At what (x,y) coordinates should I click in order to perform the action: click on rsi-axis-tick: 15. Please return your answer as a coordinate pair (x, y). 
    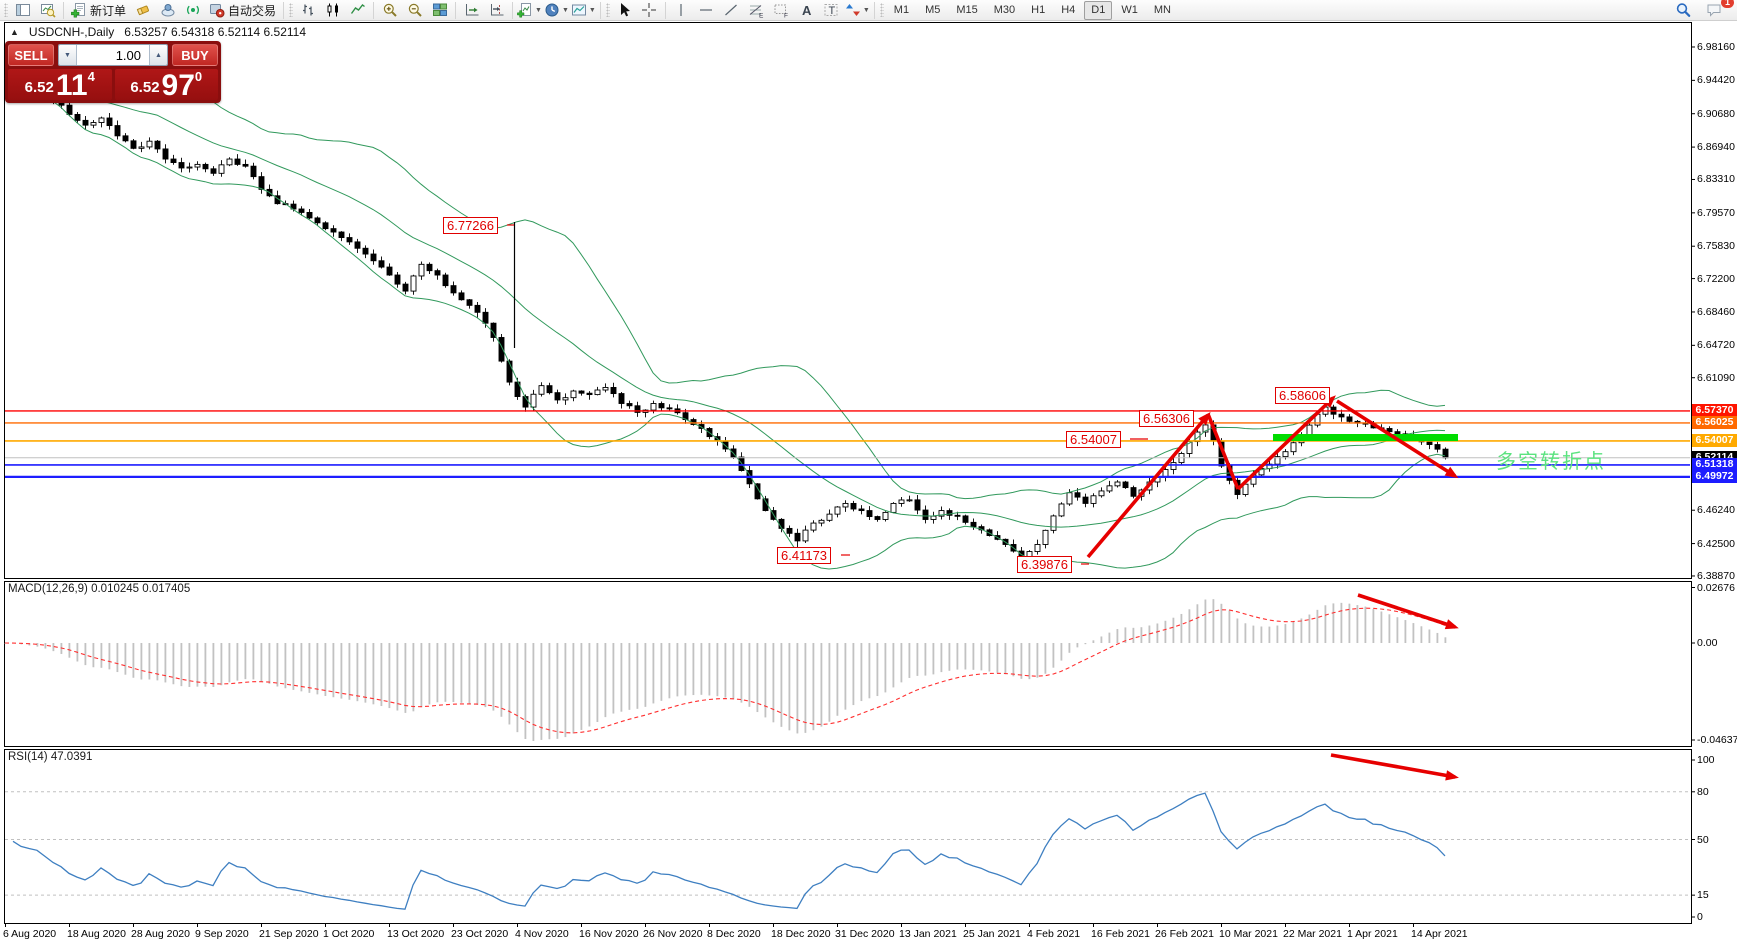
    Looking at the image, I should click on (1703, 895).